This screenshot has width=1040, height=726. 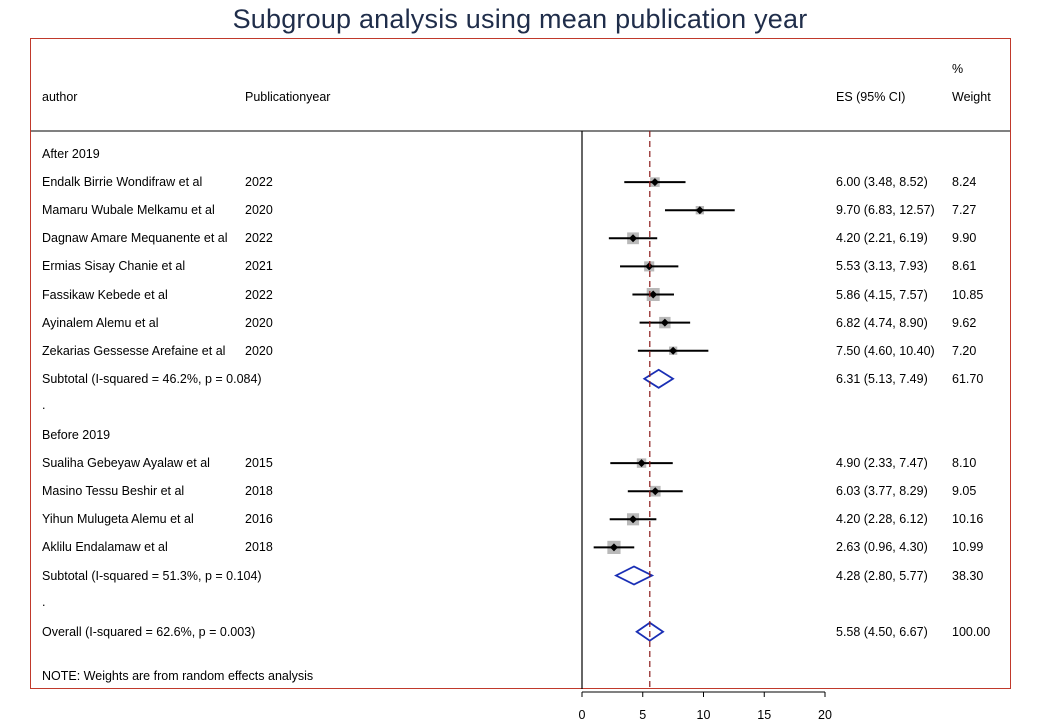 I want to click on x-tick-label: 5, so click(x=642, y=715).